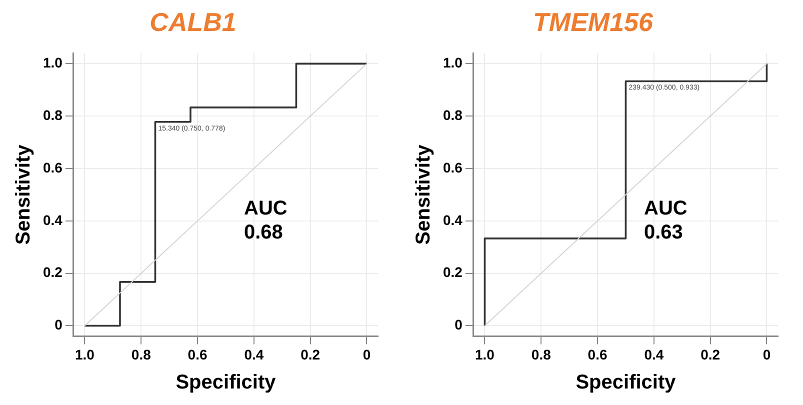 Image resolution: width=803 pixels, height=405 pixels. What do you see at coordinates (666, 220) in the screenshot?
I see `annotation: AUC 0.63` at bounding box center [666, 220].